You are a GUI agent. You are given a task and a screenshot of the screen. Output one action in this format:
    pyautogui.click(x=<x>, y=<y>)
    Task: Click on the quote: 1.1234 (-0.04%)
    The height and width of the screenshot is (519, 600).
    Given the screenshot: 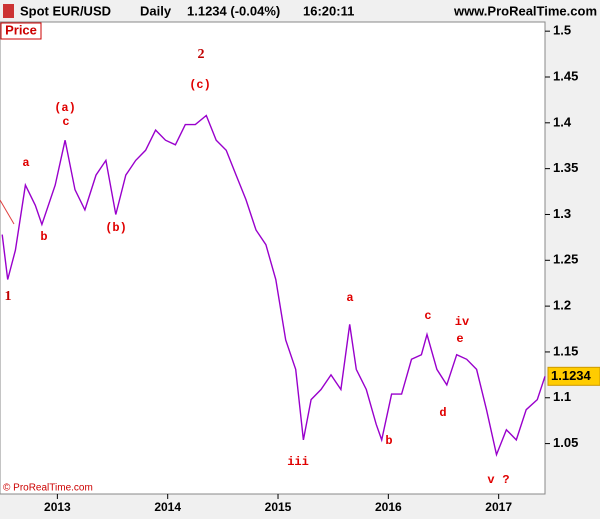 What is the action you would take?
    pyautogui.click(x=233, y=10)
    